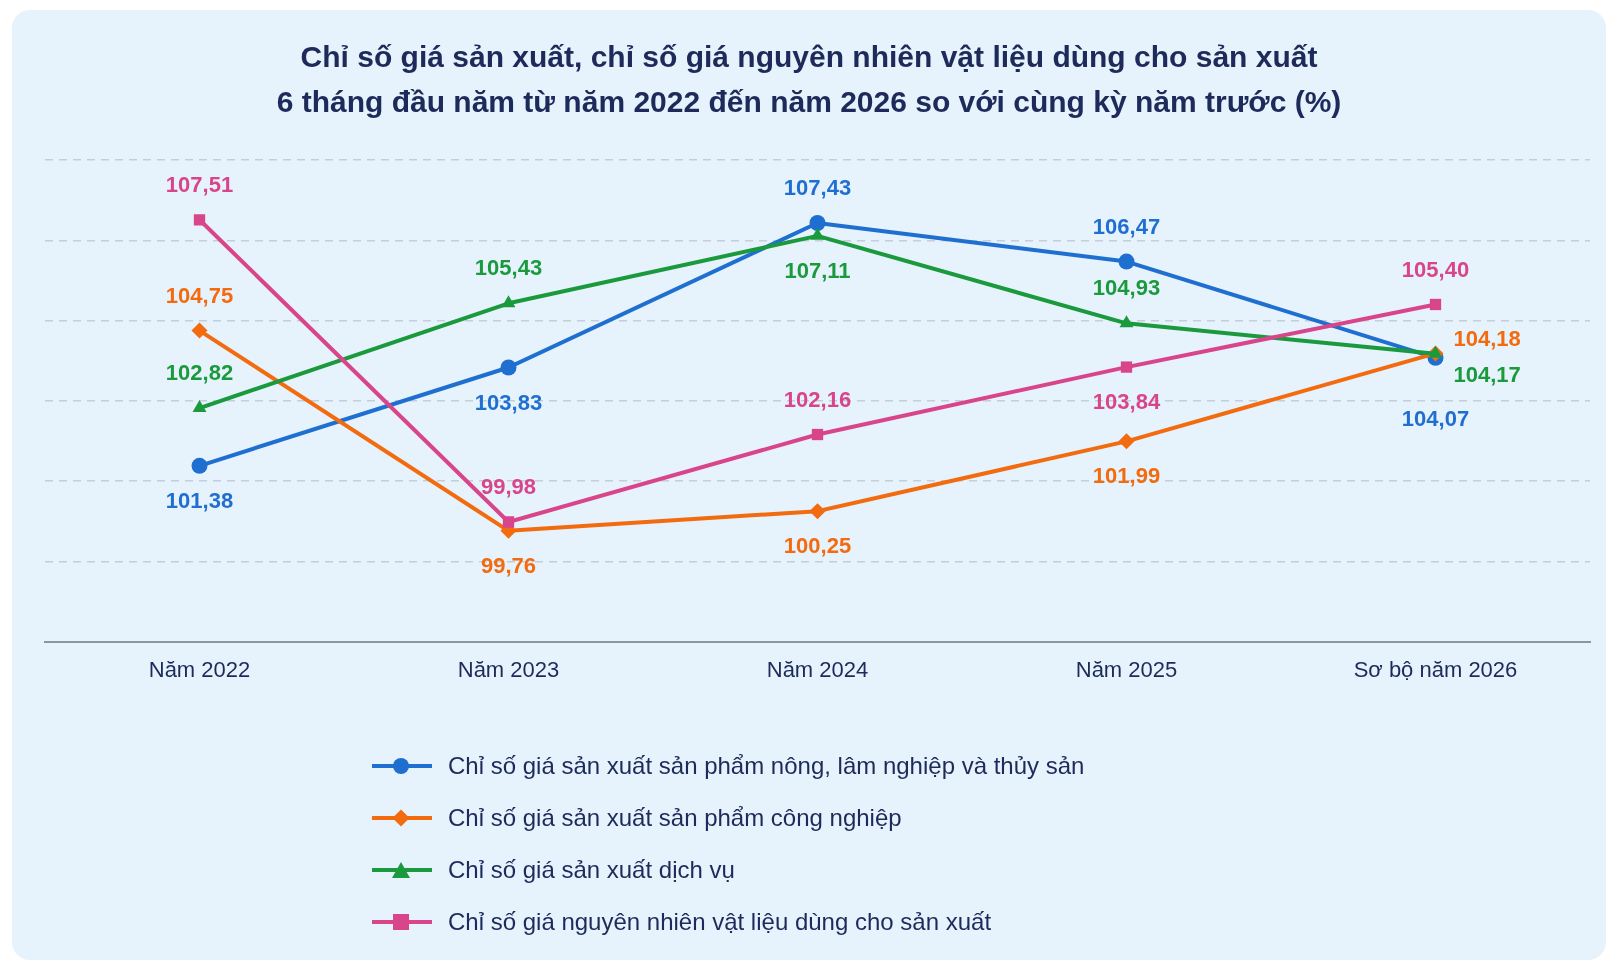  I want to click on data-label: 99,76, so click(508, 565).